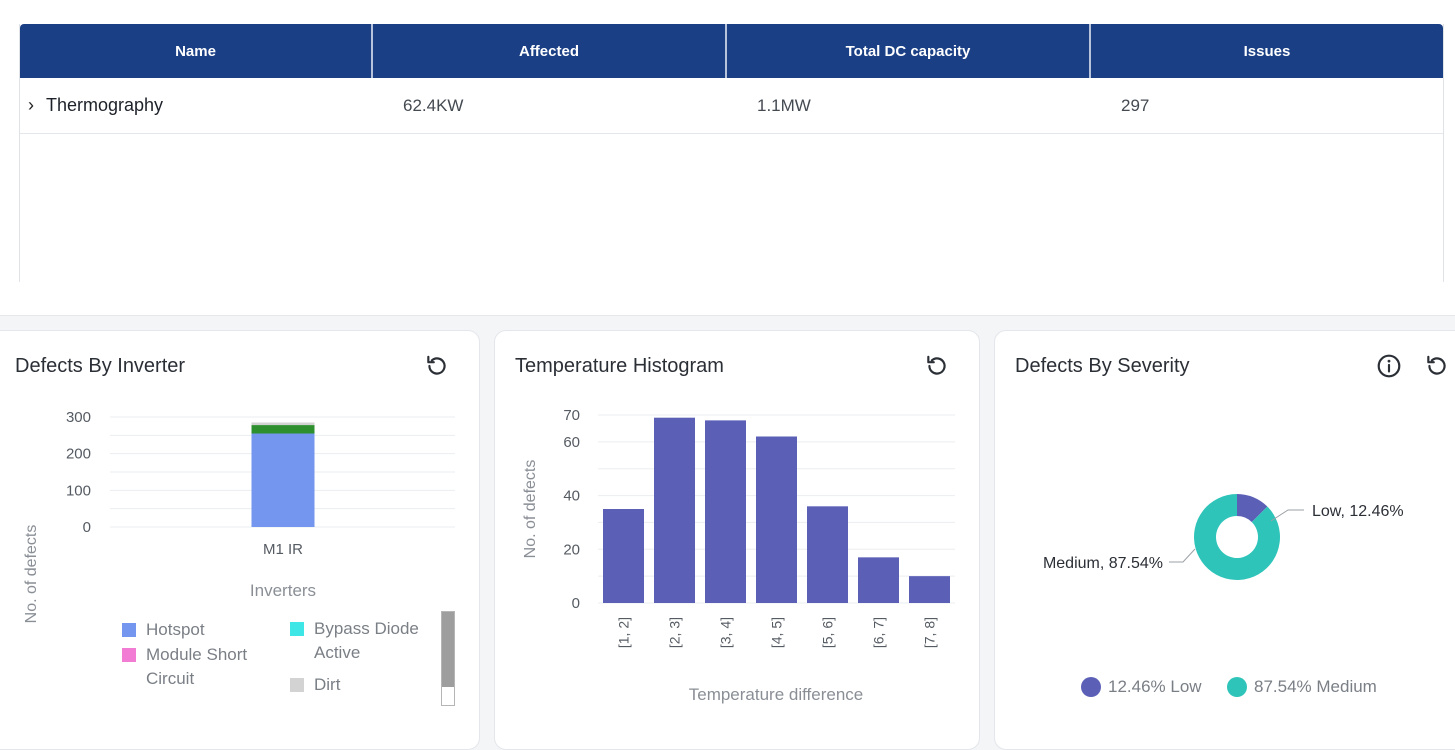  I want to click on column-header-total-dc-capacity: Total DC capacity, so click(909, 51).